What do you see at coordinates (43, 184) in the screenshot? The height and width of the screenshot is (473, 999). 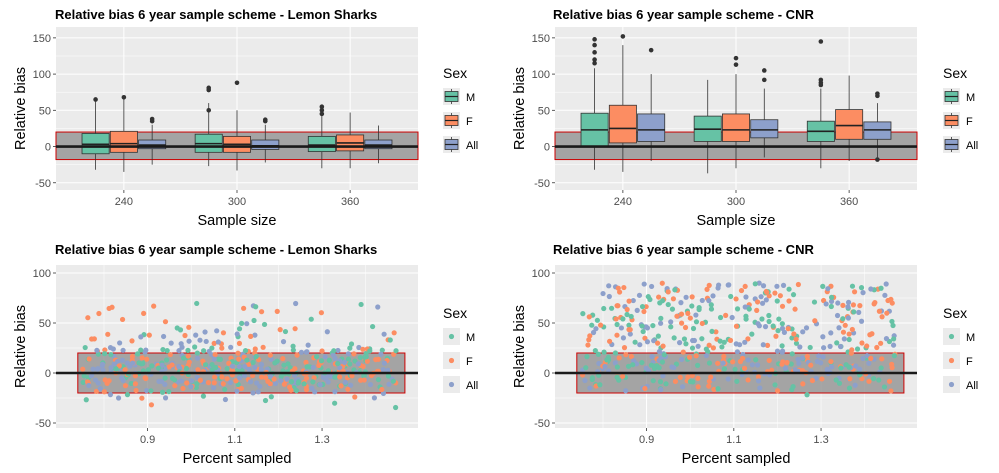 I see `y-tick-label: -50` at bounding box center [43, 184].